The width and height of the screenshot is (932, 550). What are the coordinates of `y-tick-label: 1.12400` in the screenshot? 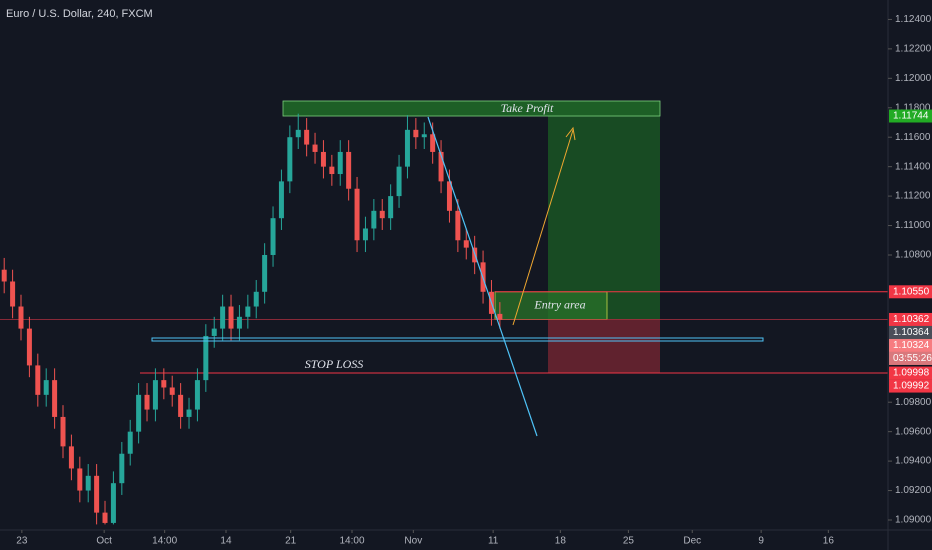 It's located at (913, 19).